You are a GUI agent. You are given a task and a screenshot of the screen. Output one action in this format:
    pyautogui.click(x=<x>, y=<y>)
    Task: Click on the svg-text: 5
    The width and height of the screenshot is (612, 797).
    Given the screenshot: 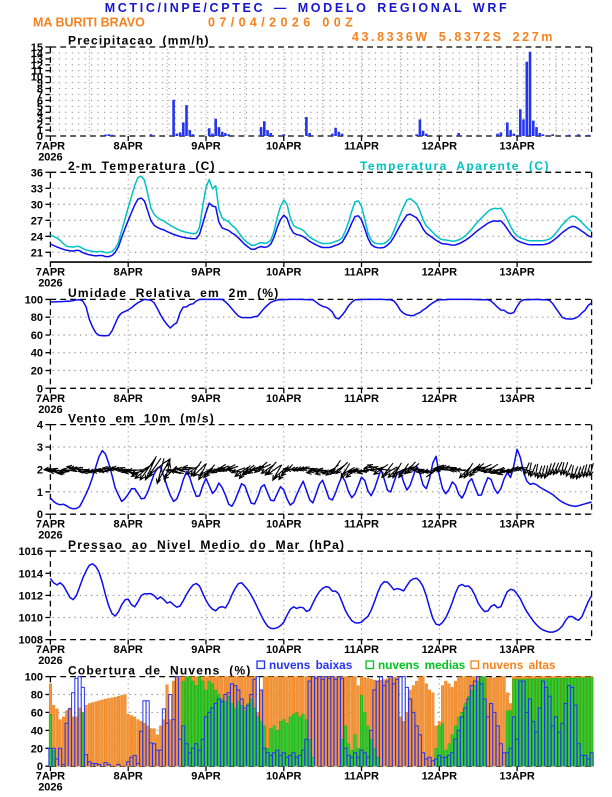 What is the action you would take?
    pyautogui.click(x=40, y=107)
    